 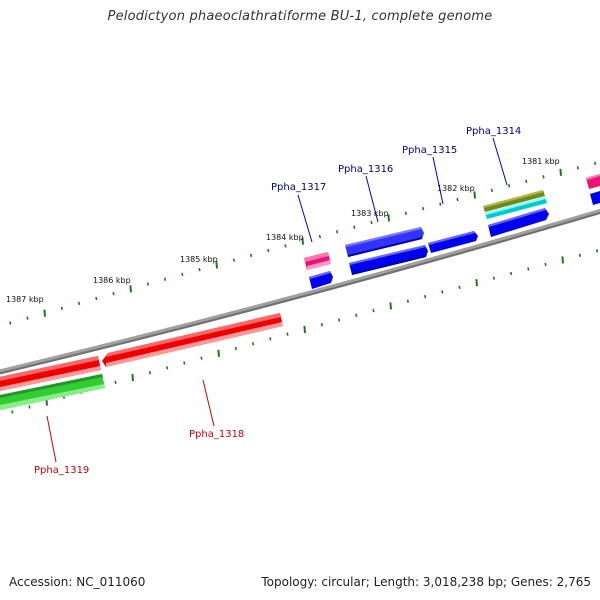 What do you see at coordinates (370, 213) in the screenshot?
I see `kbp-label: 1383 kbp` at bounding box center [370, 213].